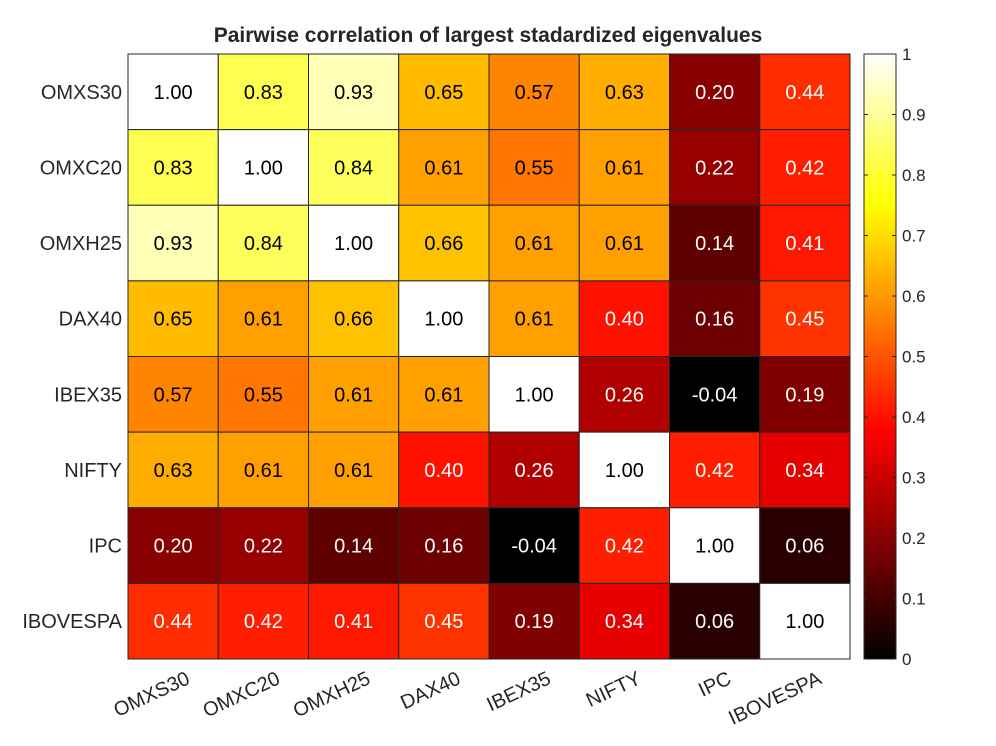  What do you see at coordinates (804, 244) in the screenshot?
I see `cell-value-label: 0.41` at bounding box center [804, 244].